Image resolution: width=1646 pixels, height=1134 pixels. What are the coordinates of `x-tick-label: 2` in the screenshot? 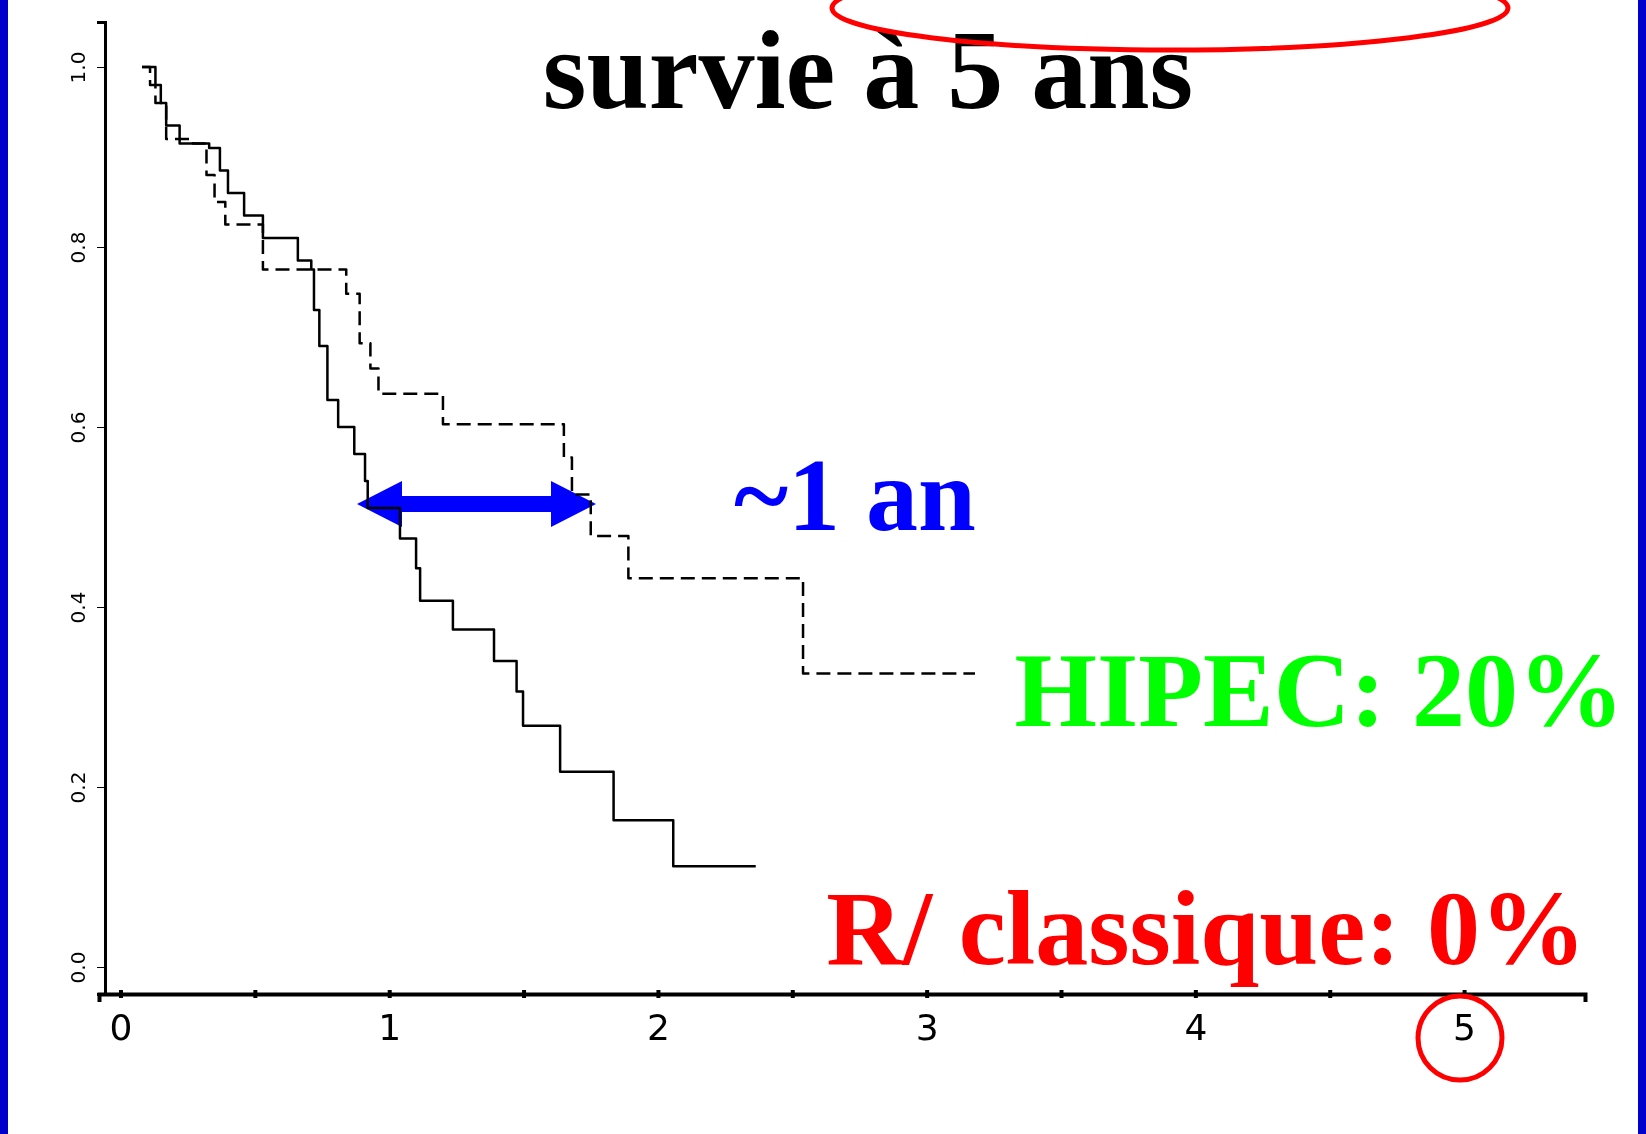 It's located at (658, 1027).